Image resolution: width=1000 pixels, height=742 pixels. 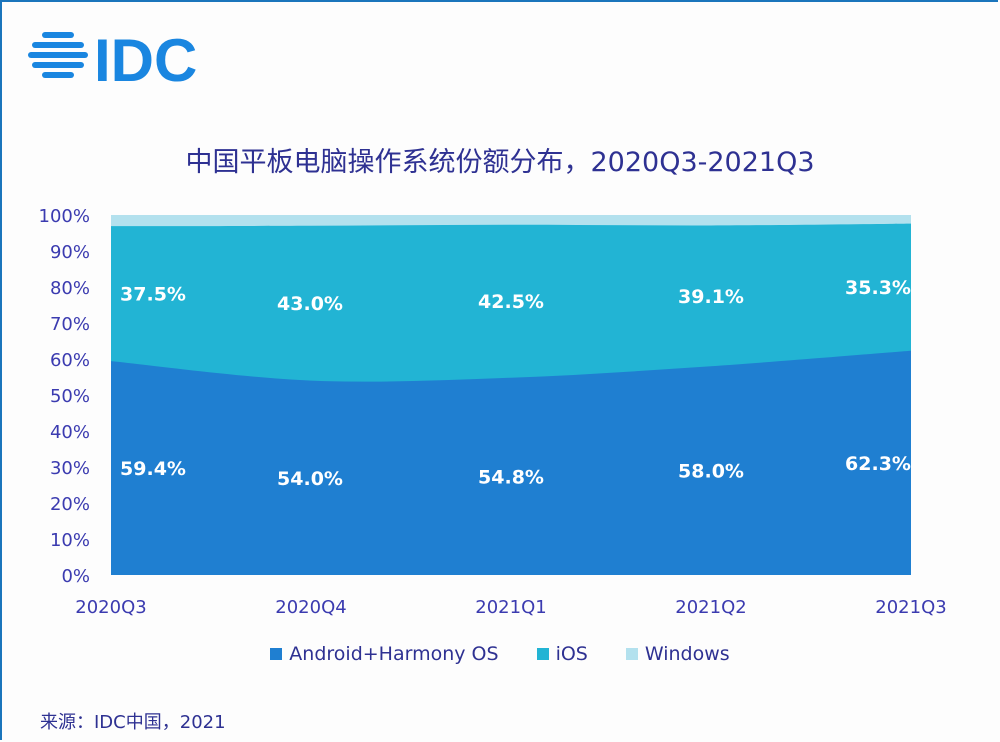 I want to click on data-label: 43.0%, so click(x=310, y=304).